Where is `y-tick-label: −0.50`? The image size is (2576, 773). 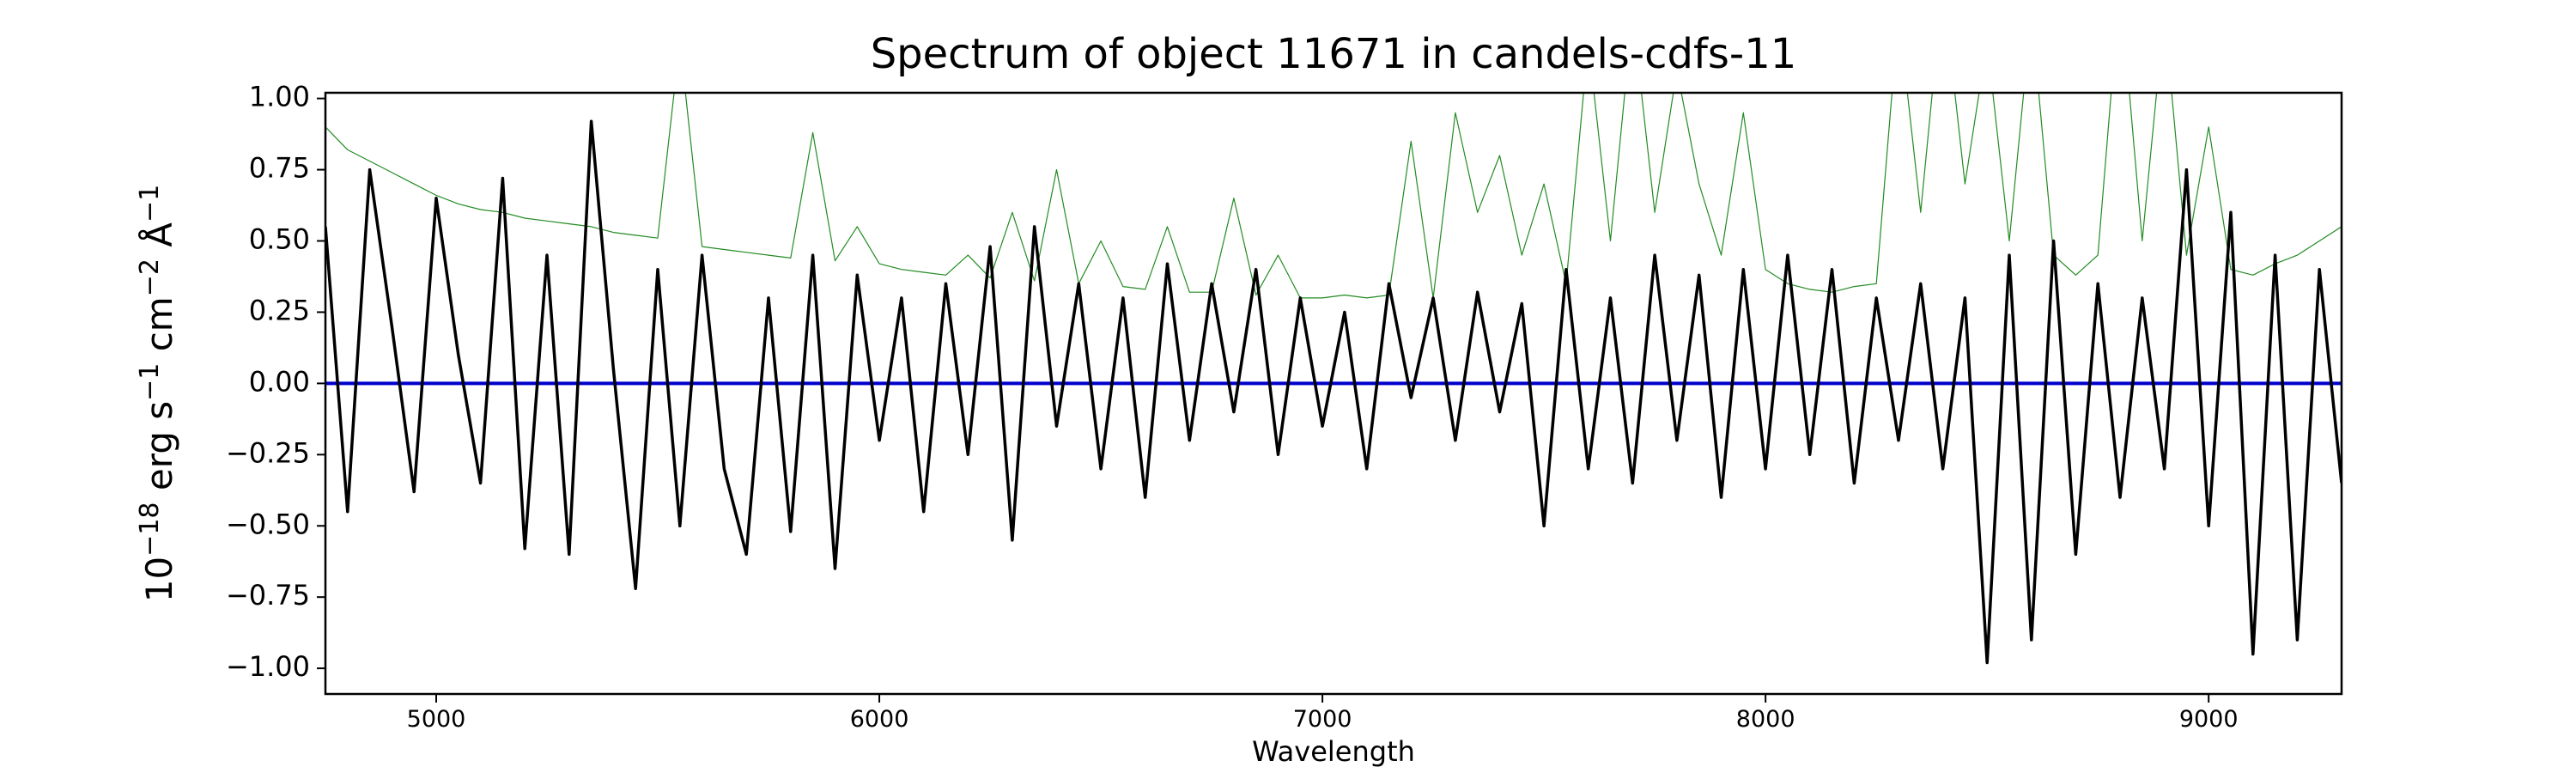 y-tick-label: −0.50 is located at coordinates (268, 524).